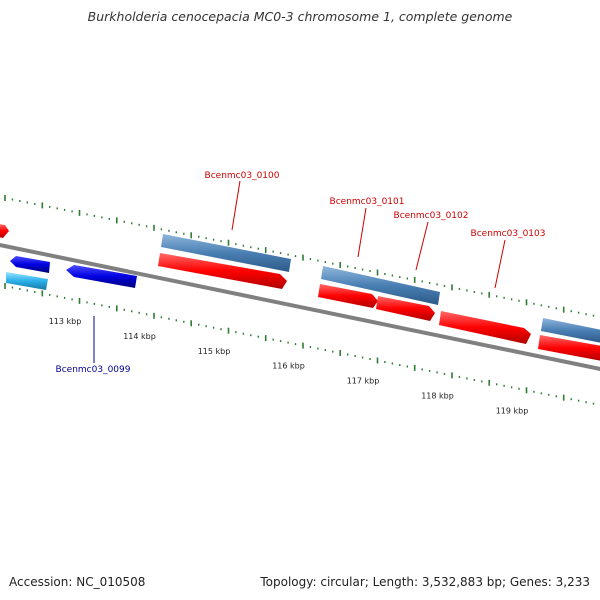 The image size is (600, 600). I want to click on kbp-tick-label: 113 kbp, so click(65, 321).